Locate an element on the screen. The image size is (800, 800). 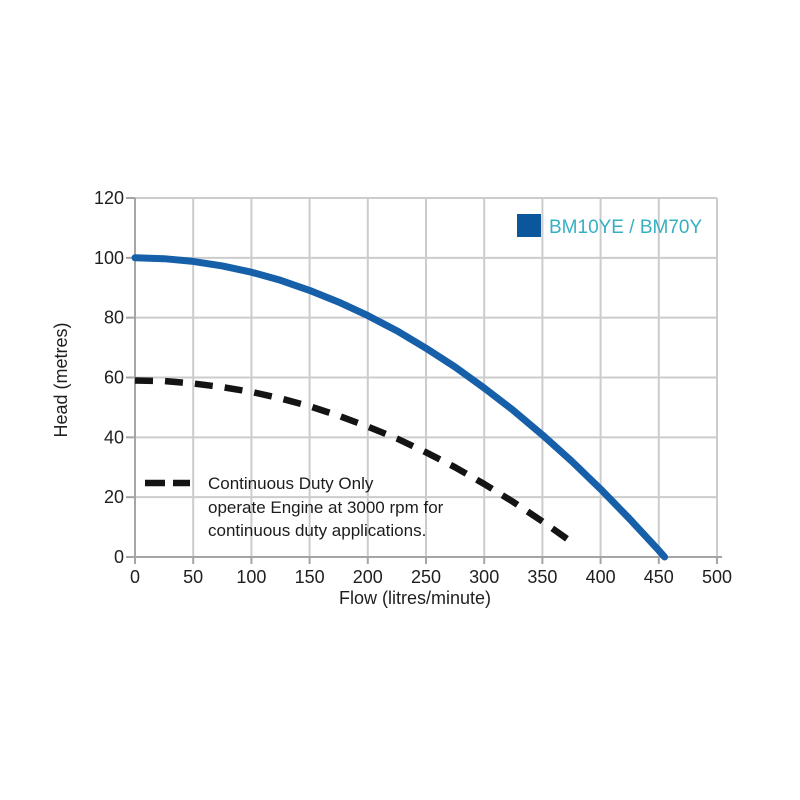
y-tick-label: 40 is located at coordinates (114, 437).